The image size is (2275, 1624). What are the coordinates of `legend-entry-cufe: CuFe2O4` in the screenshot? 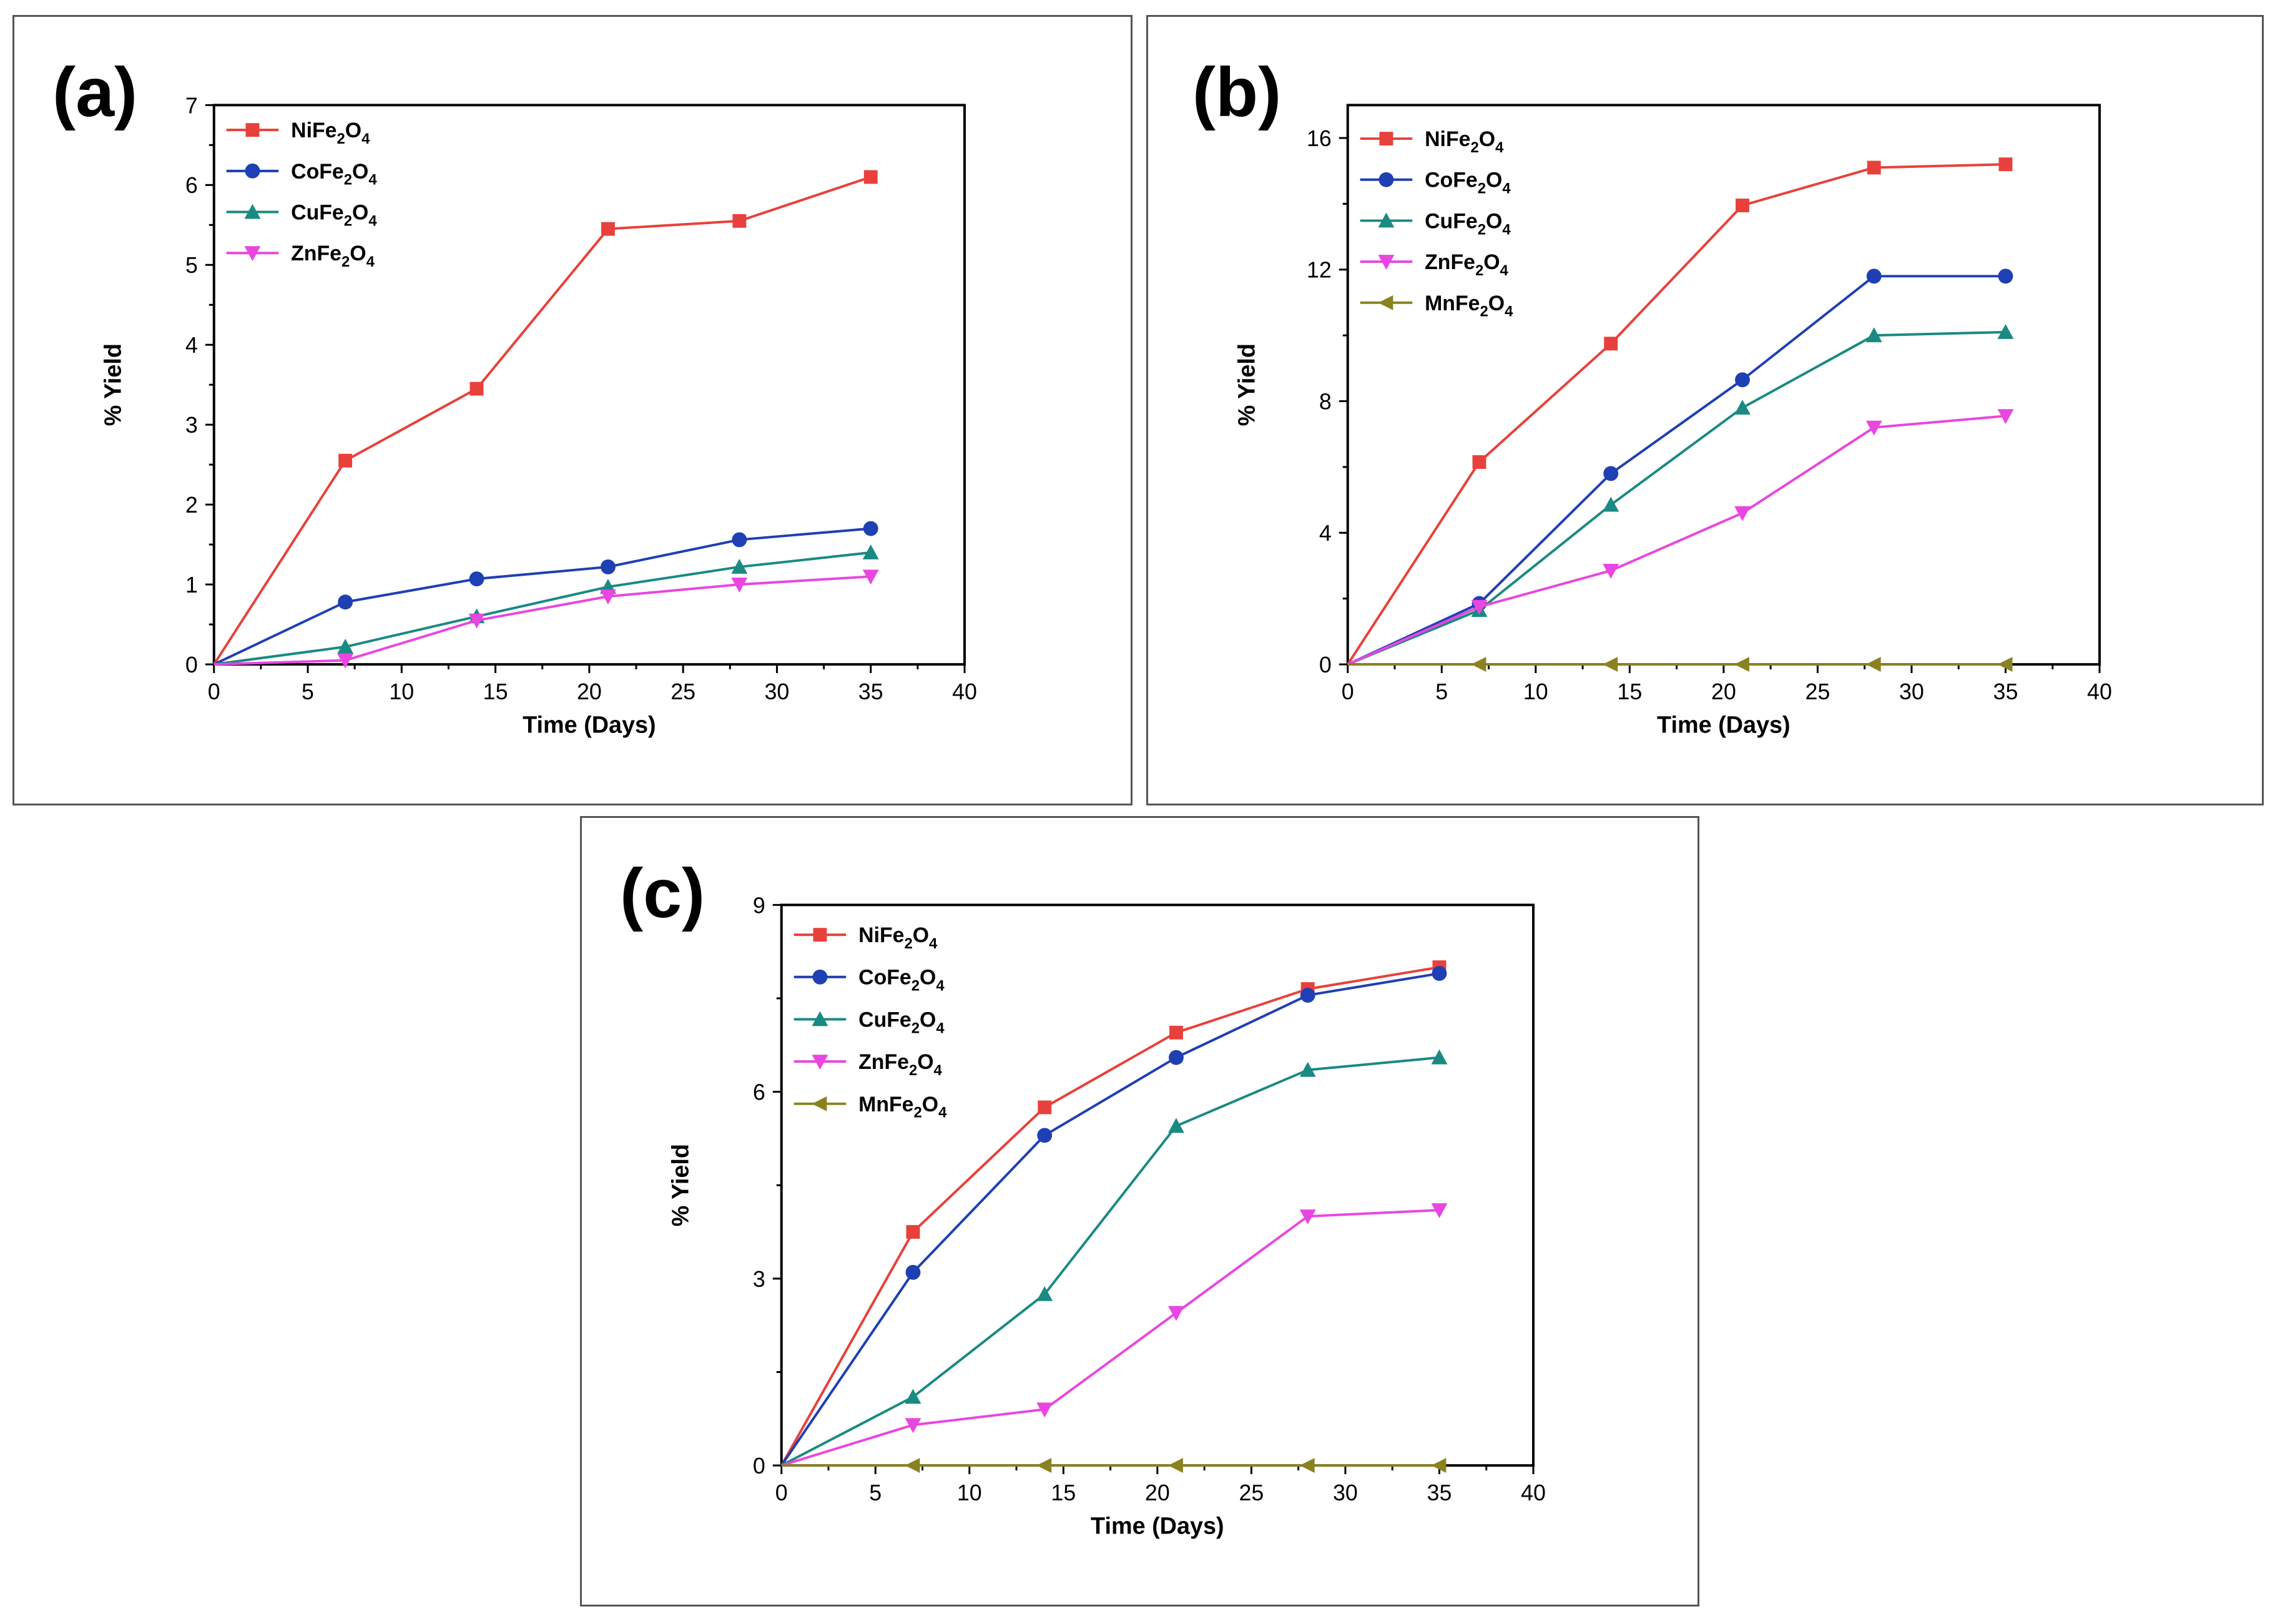 It's located at (1435, 223).